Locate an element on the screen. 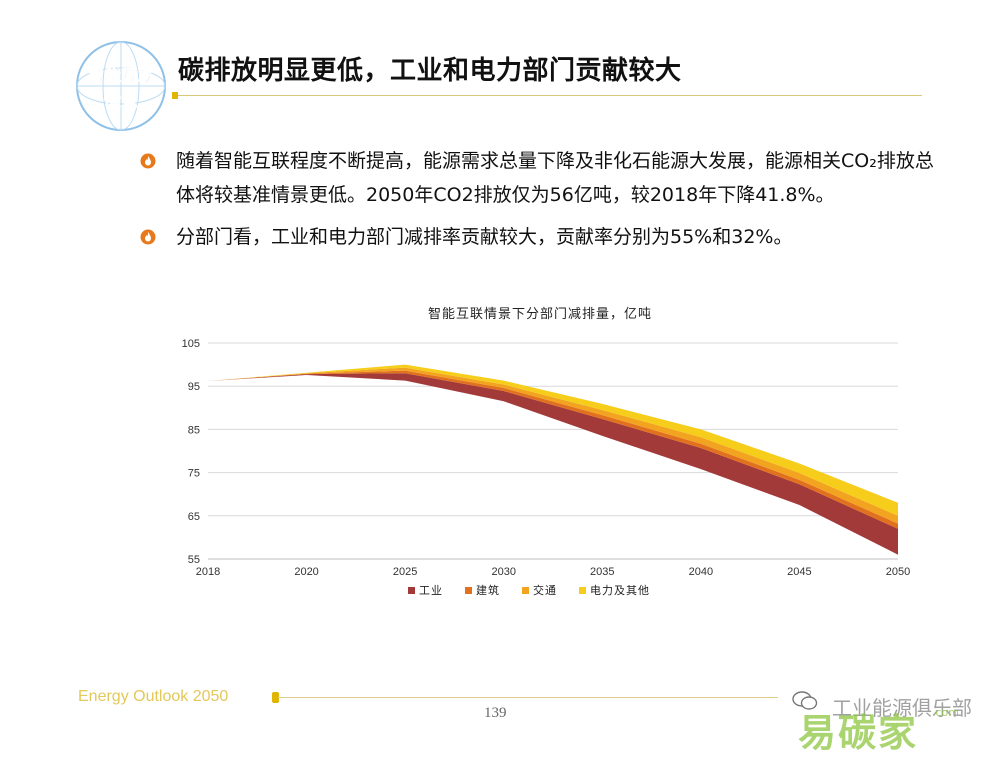  watermark-url: .com is located at coordinates (945, 712).